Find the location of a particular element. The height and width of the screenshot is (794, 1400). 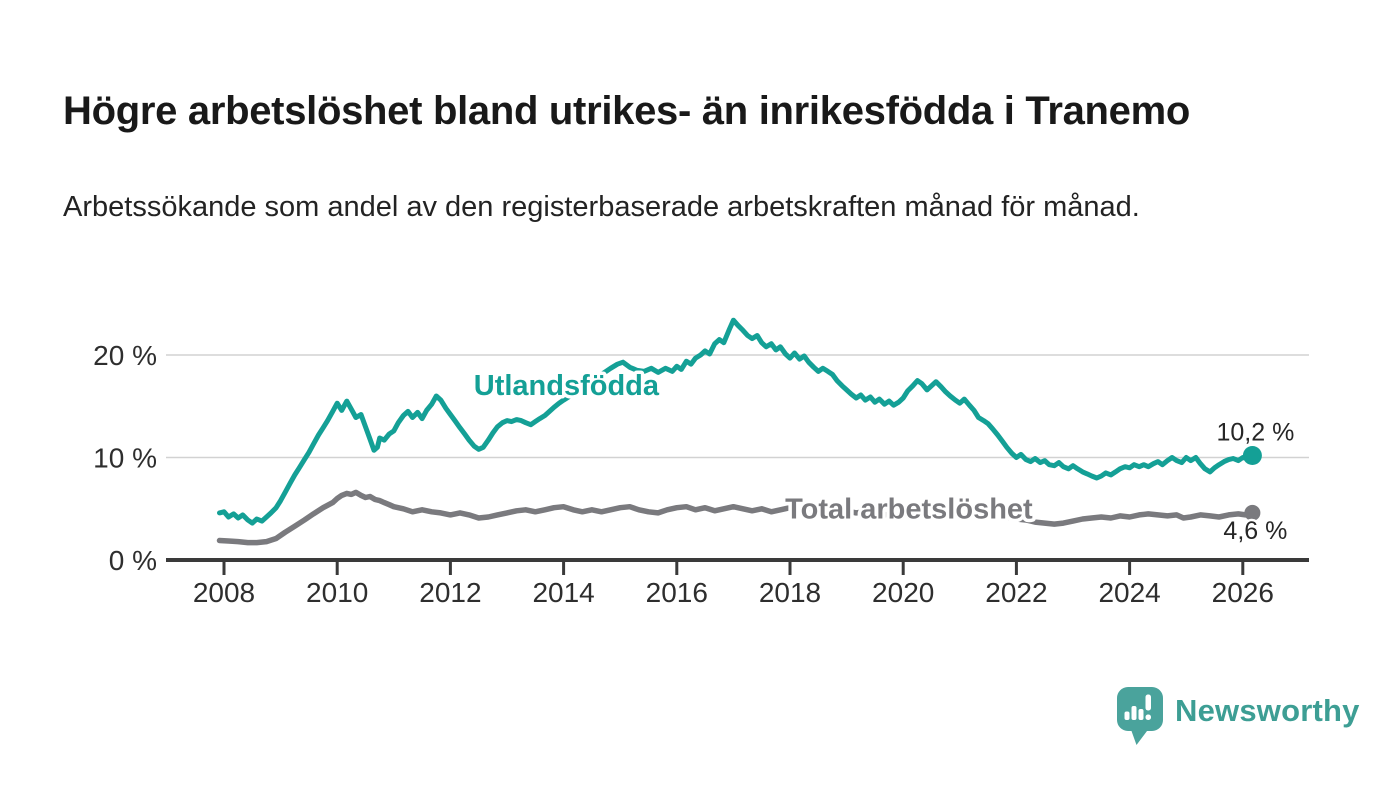

brand-name: Newsworthy is located at coordinates (1267, 710).